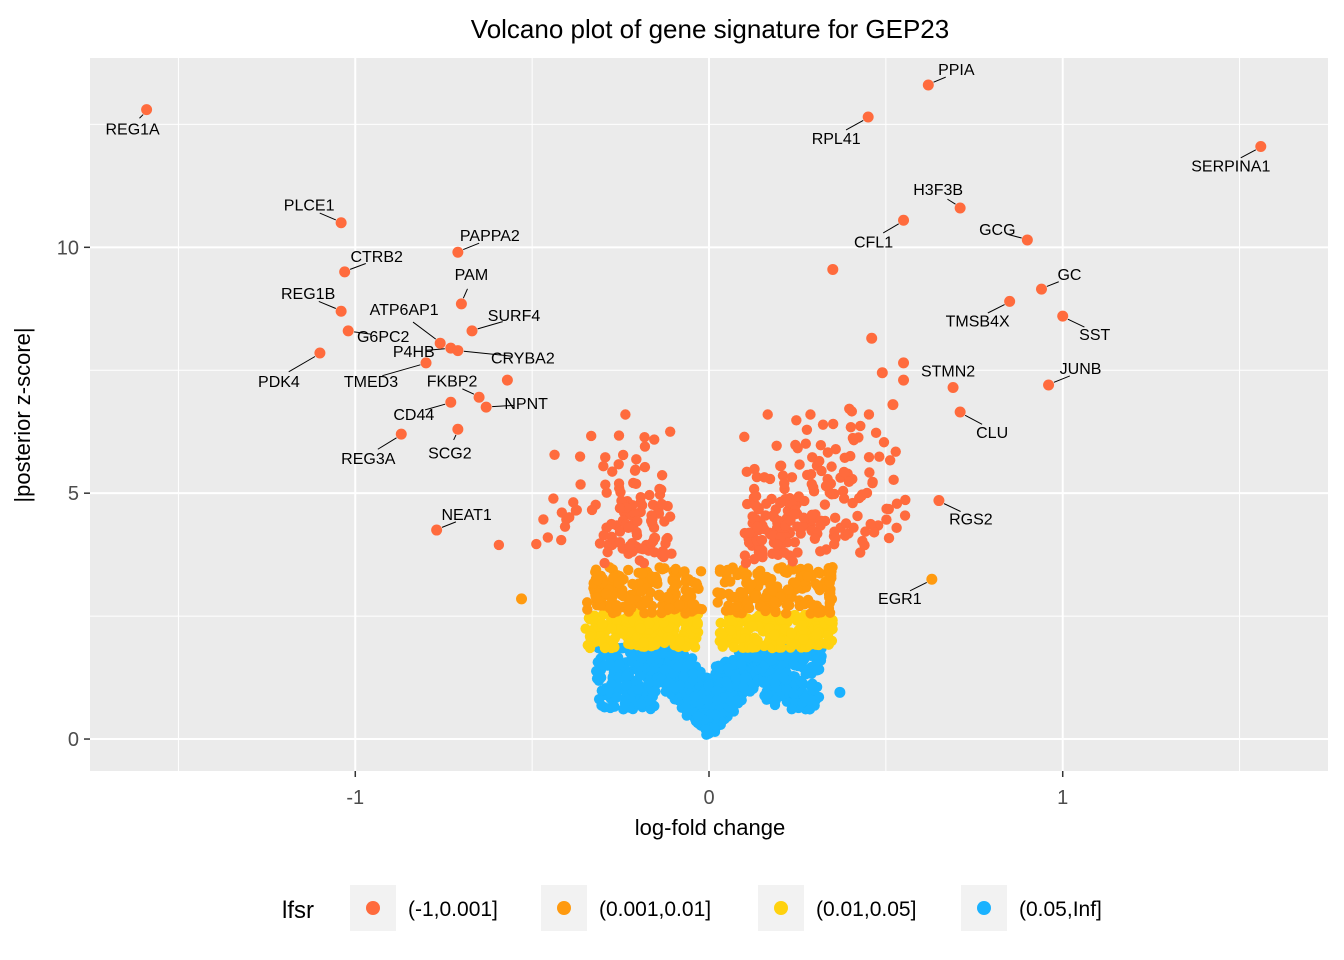 This screenshot has height=960, width=1344. I want to click on gene-label: CTRB2, so click(376, 257).